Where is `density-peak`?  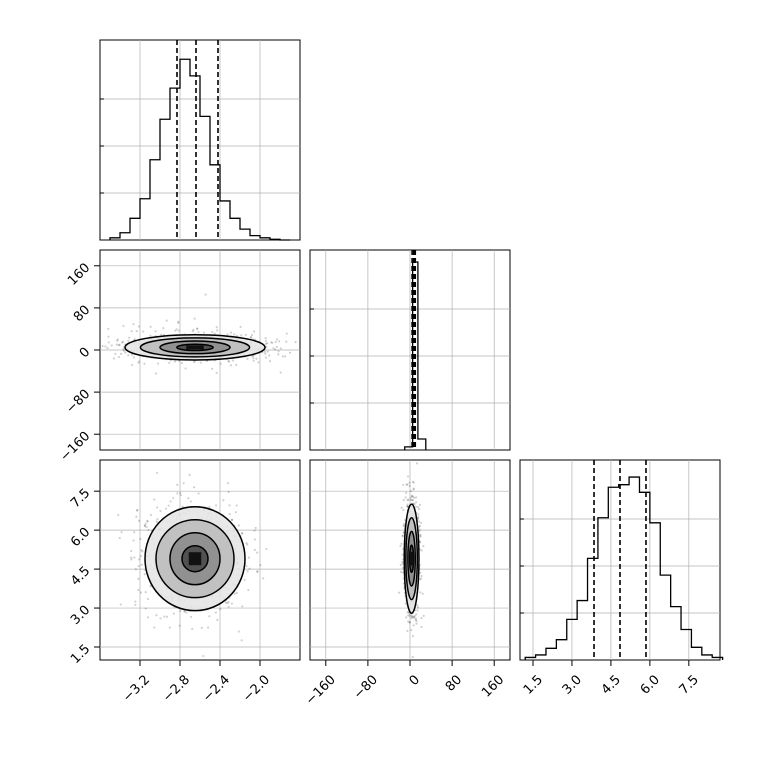 density-peak is located at coordinates (195, 347).